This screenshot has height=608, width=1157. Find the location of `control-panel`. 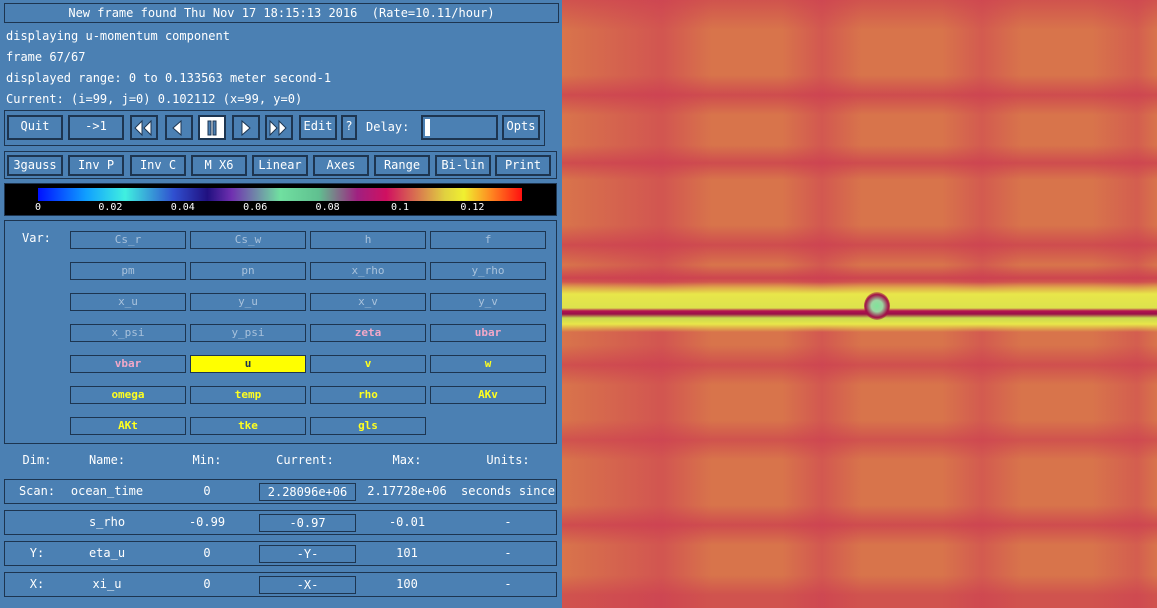

control-panel is located at coordinates (274, 128).